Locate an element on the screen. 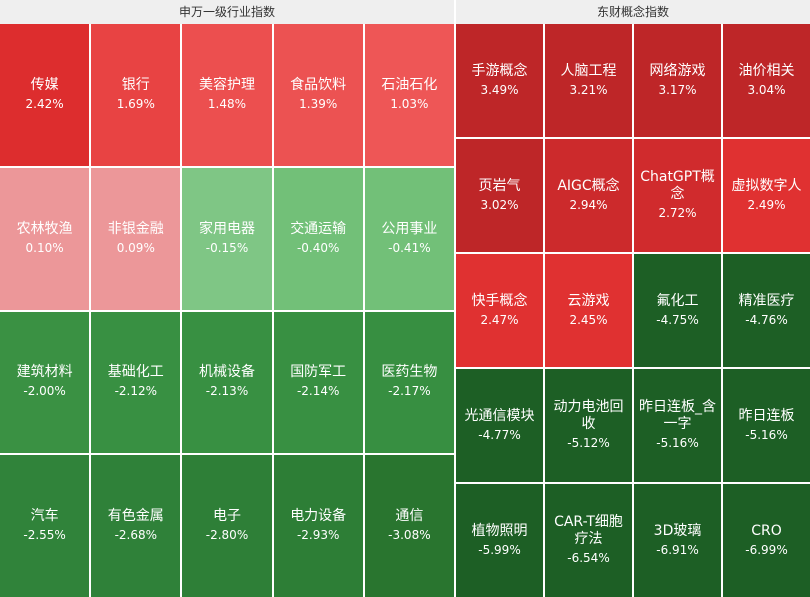 This screenshot has width=810, height=597. tile-name: 基础化工 is located at coordinates (135, 372).